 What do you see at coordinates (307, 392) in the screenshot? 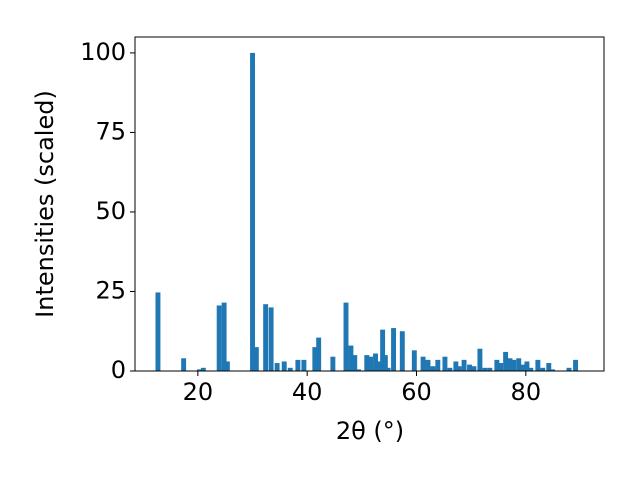
I see `x-tick-label: 40` at bounding box center [307, 392].